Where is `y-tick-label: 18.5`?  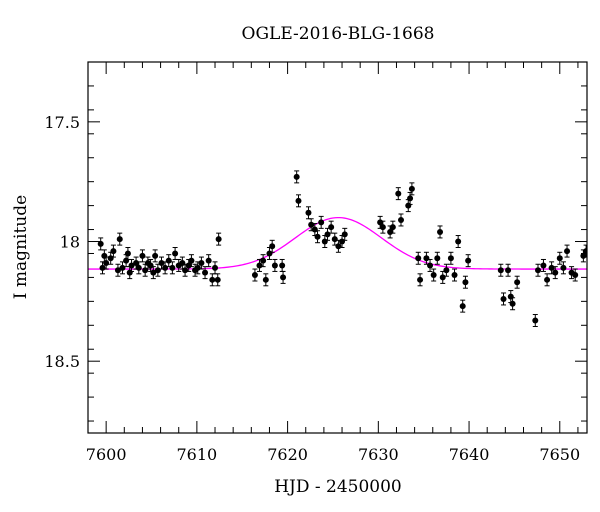
y-tick-label: 18.5 is located at coordinates (62, 361).